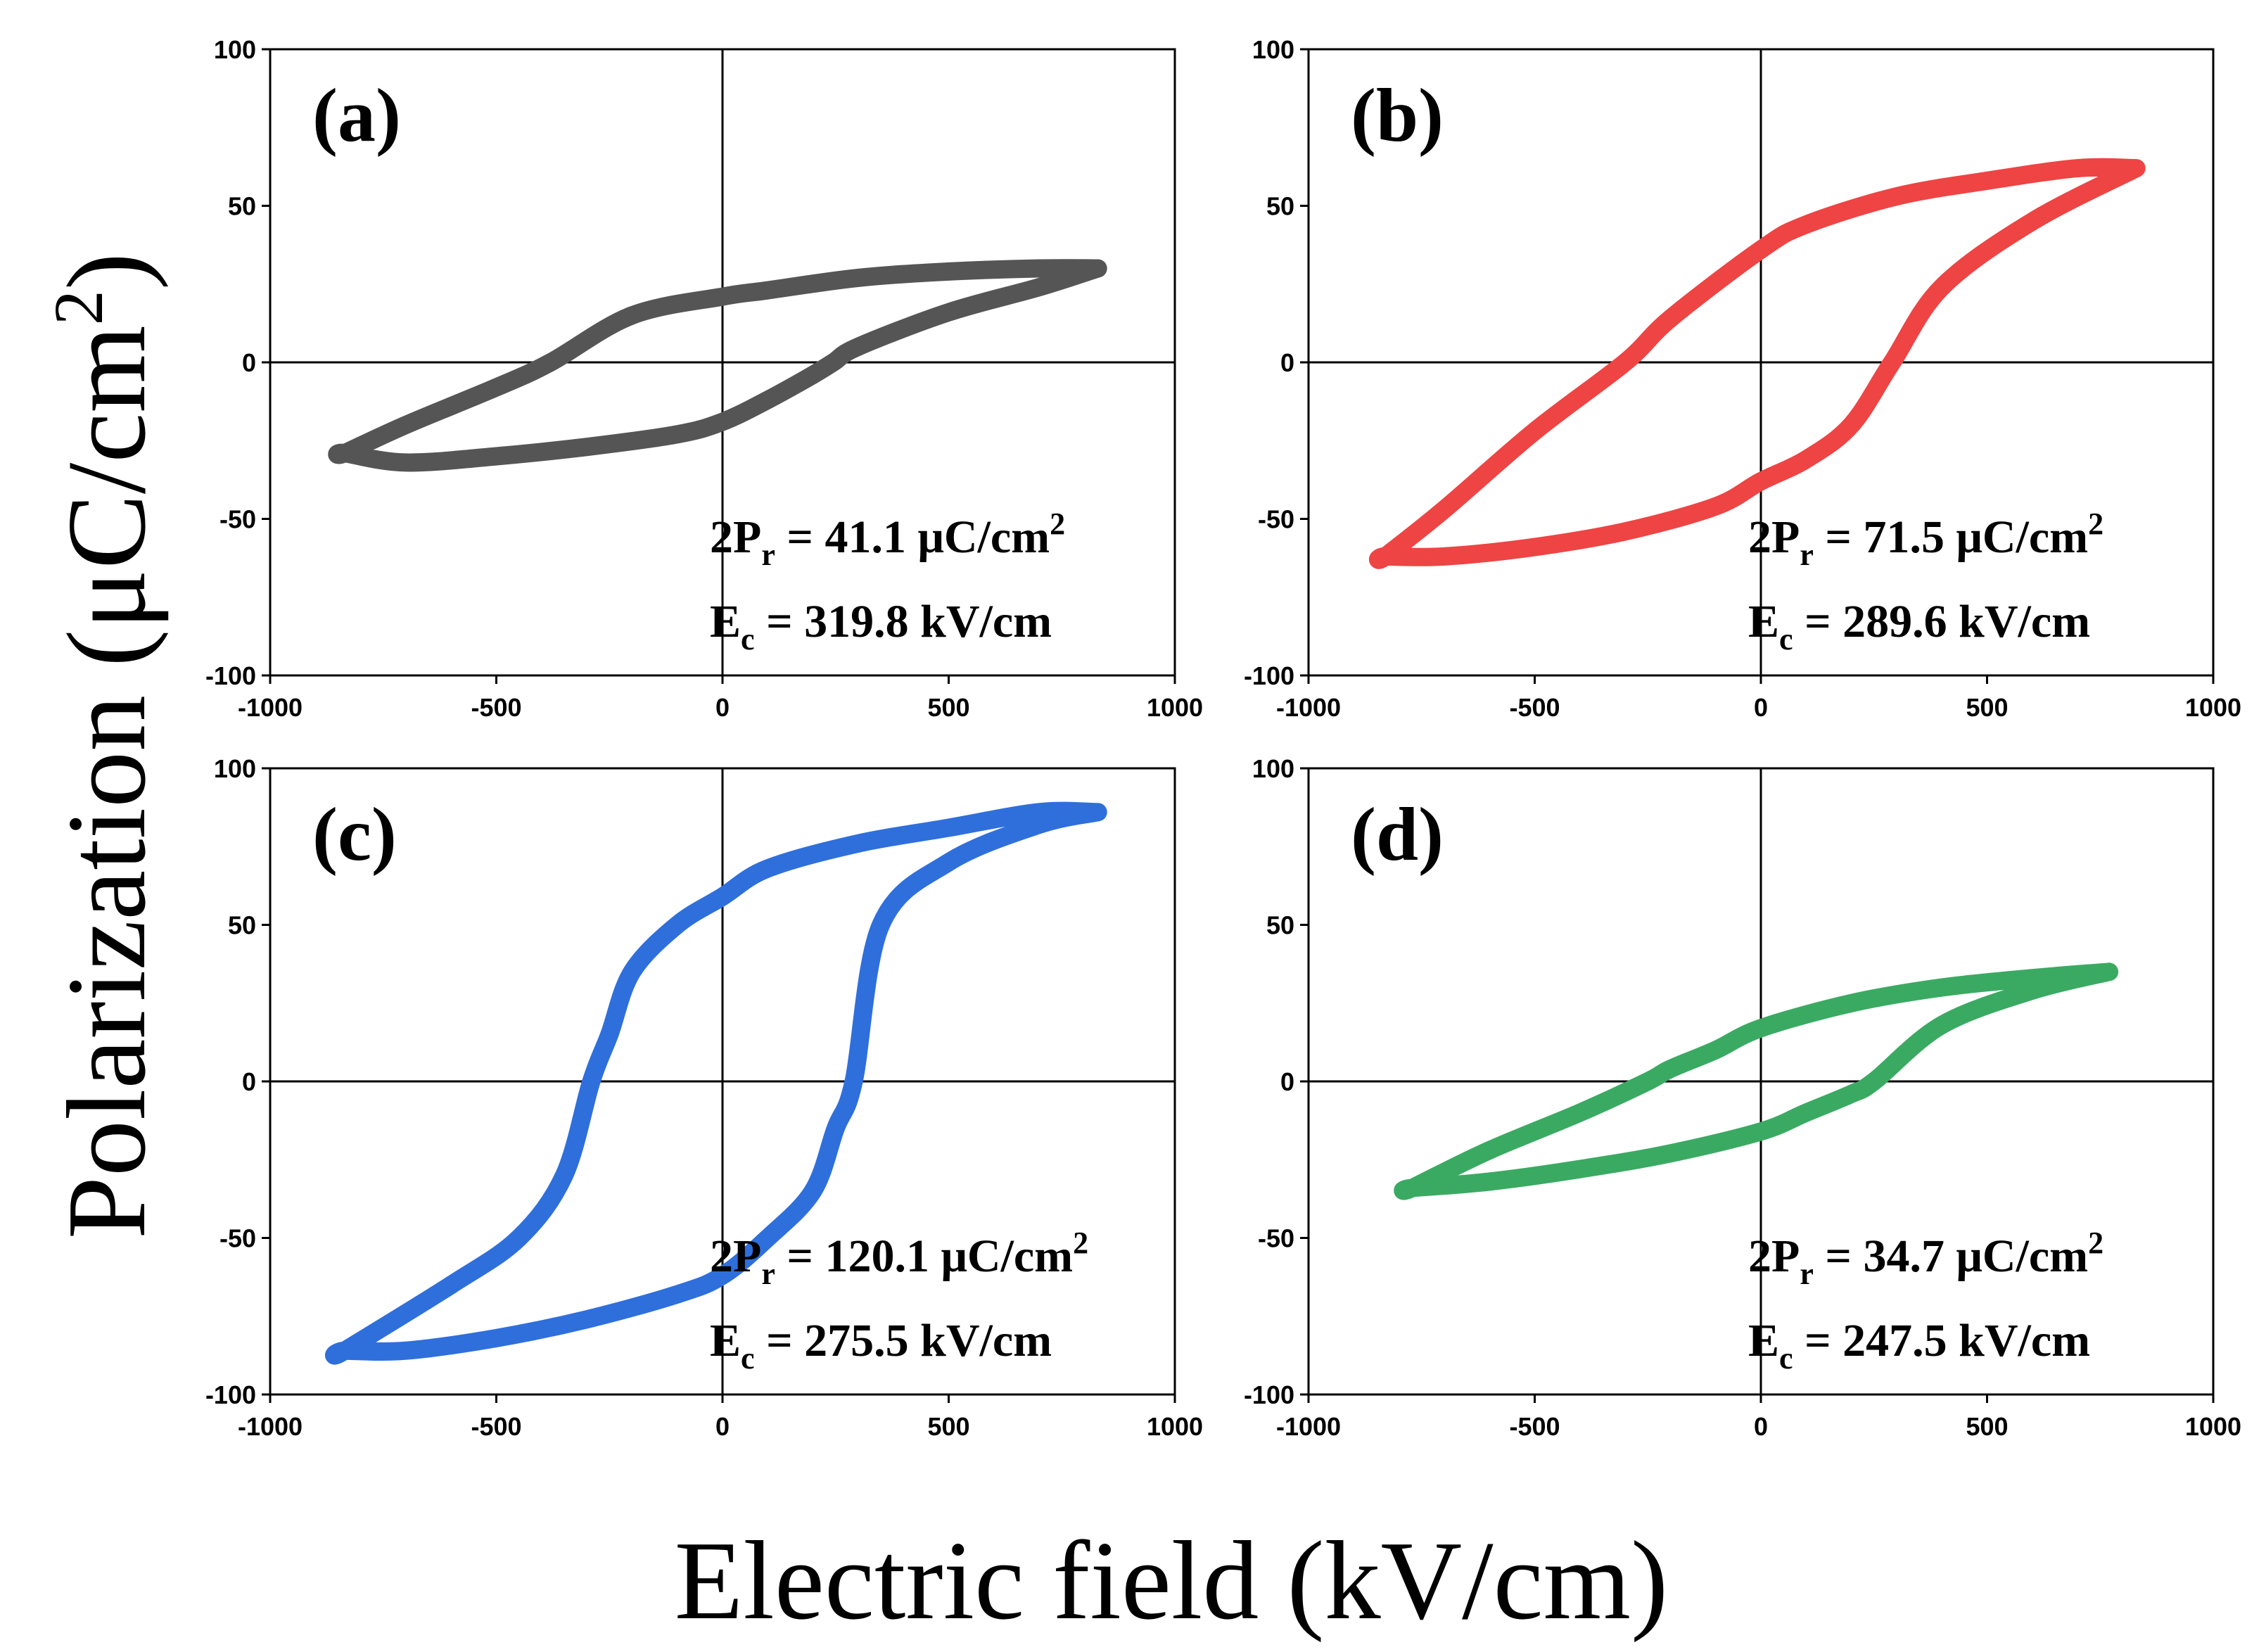 This screenshot has width=2266, height=1652. Describe the element at coordinates (899, 1258) in the screenshot. I see `remanent-polarization-label: 2Pr = 120.1 μC/cm2` at that location.